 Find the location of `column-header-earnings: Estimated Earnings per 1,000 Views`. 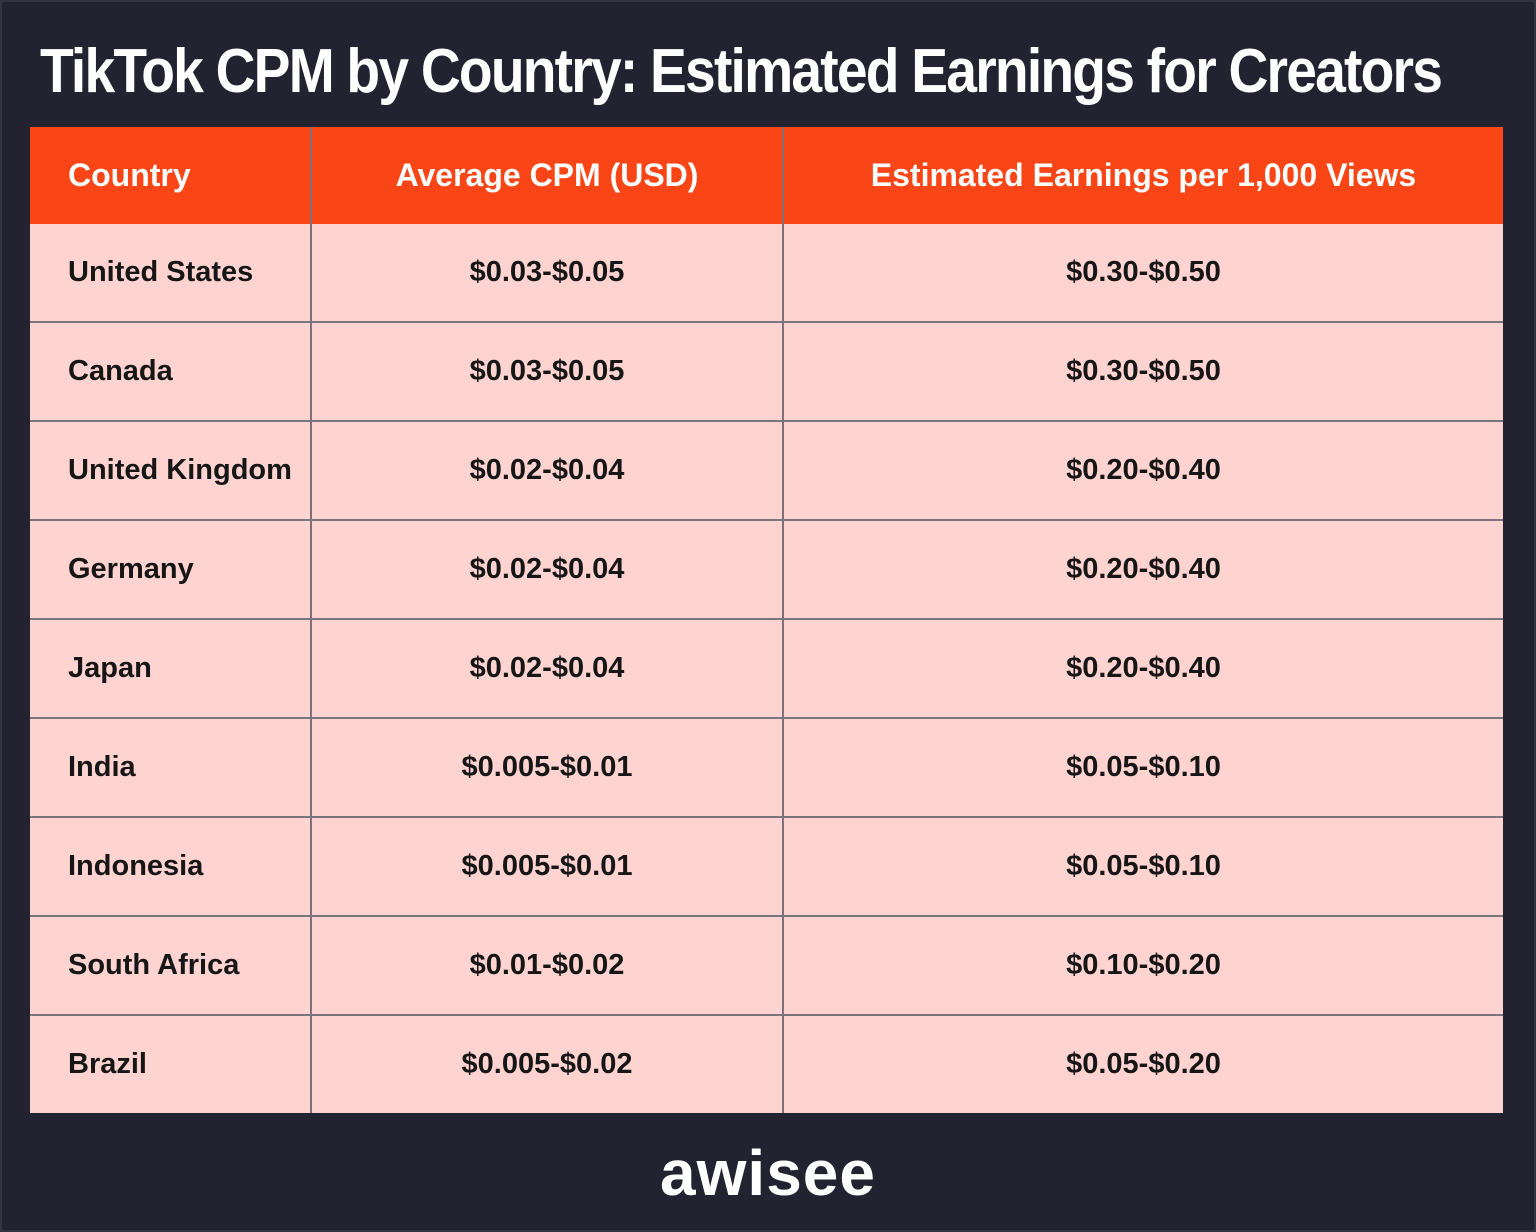

column-header-earnings: Estimated Earnings per 1,000 Views is located at coordinates (1142, 175).